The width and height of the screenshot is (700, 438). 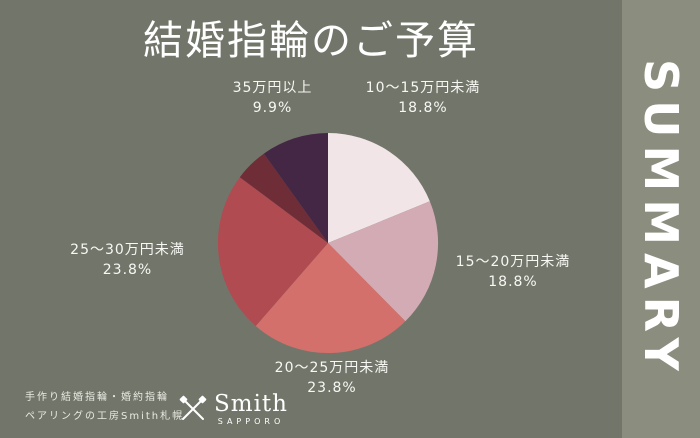 What do you see at coordinates (272, 88) in the screenshot?
I see `pie-label-text: 35万円以上` at bounding box center [272, 88].